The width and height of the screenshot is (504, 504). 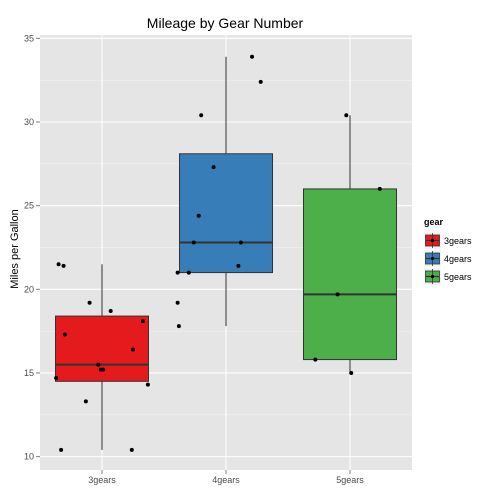 I want to click on chart-title: Mileage by Gear Number, so click(x=225, y=23).